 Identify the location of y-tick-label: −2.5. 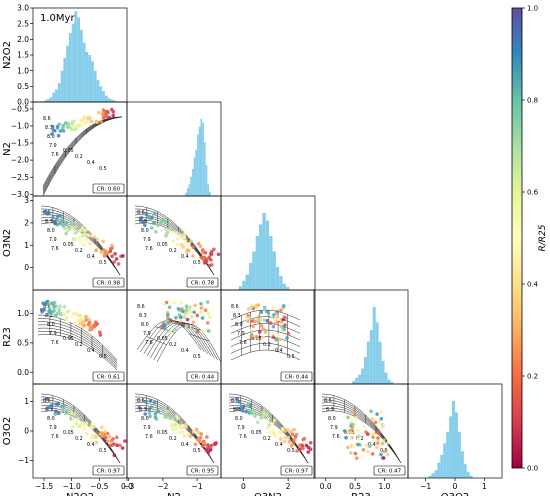
(20, 177).